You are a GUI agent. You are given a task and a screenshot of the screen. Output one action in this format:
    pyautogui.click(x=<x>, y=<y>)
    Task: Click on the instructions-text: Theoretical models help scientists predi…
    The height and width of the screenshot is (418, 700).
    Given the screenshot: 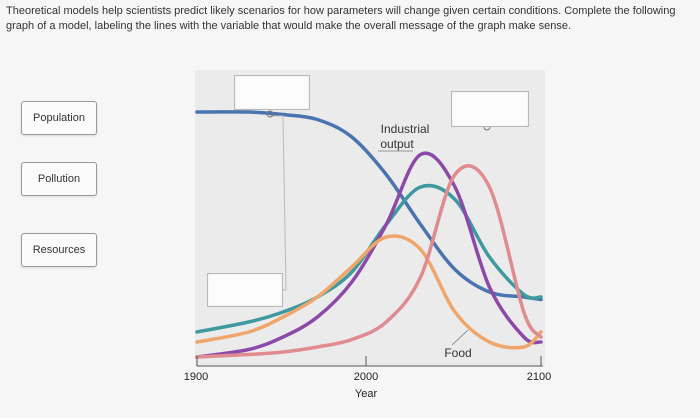 What is the action you would take?
    pyautogui.click(x=341, y=18)
    